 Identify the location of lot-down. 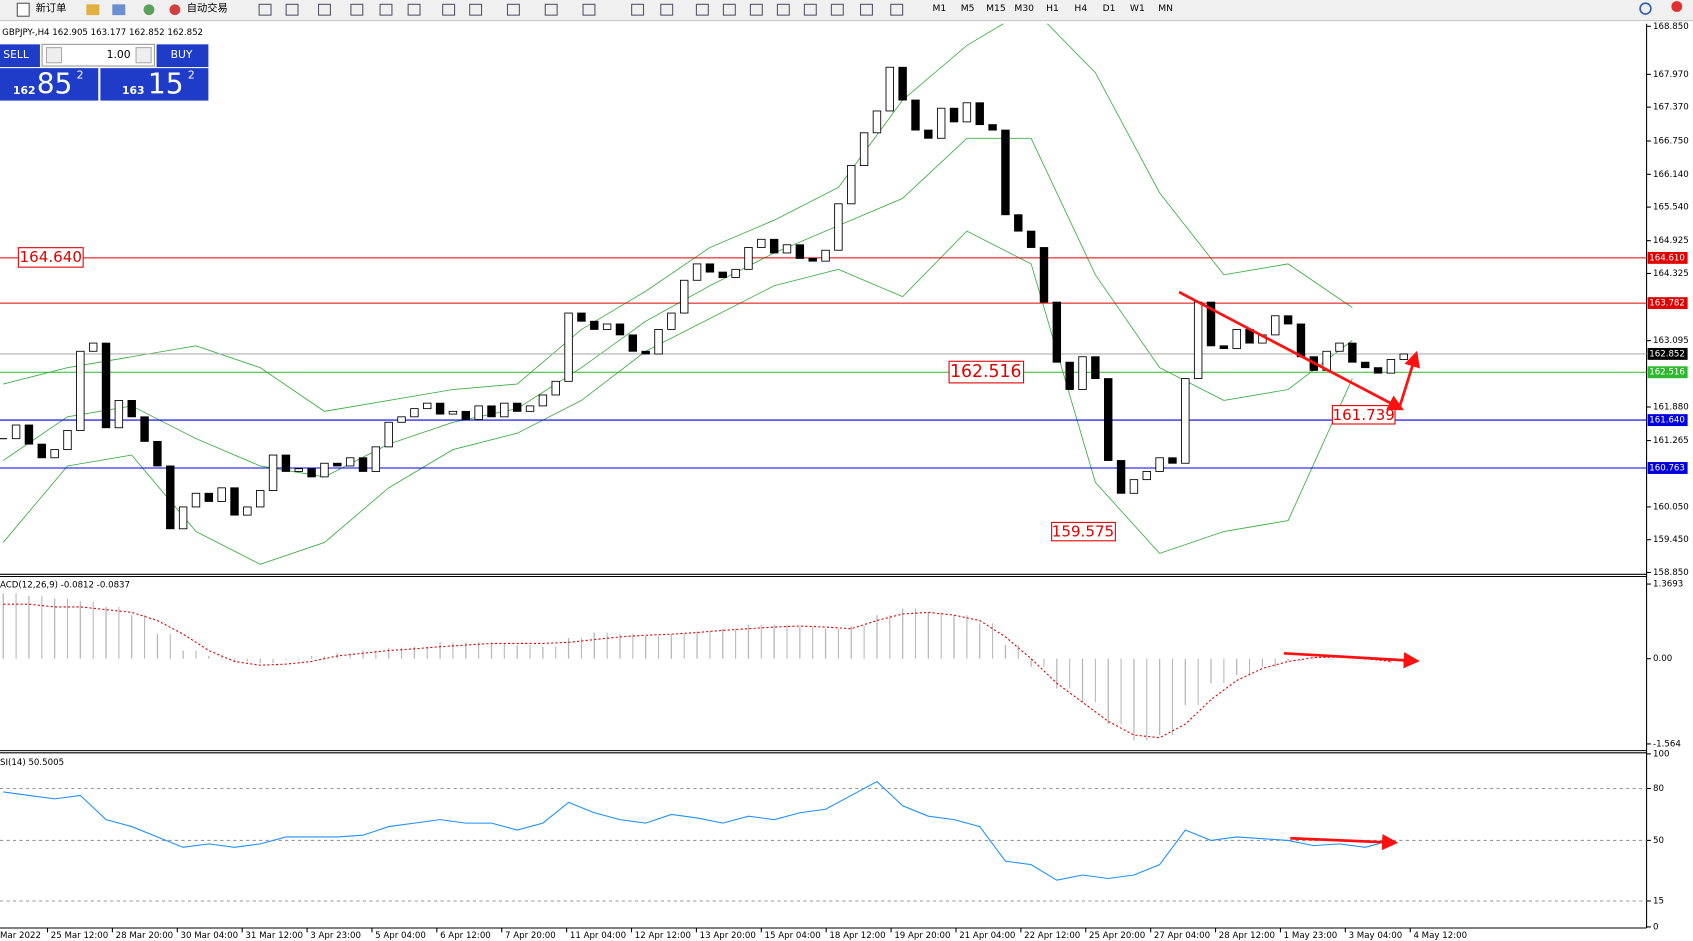
(54, 55).